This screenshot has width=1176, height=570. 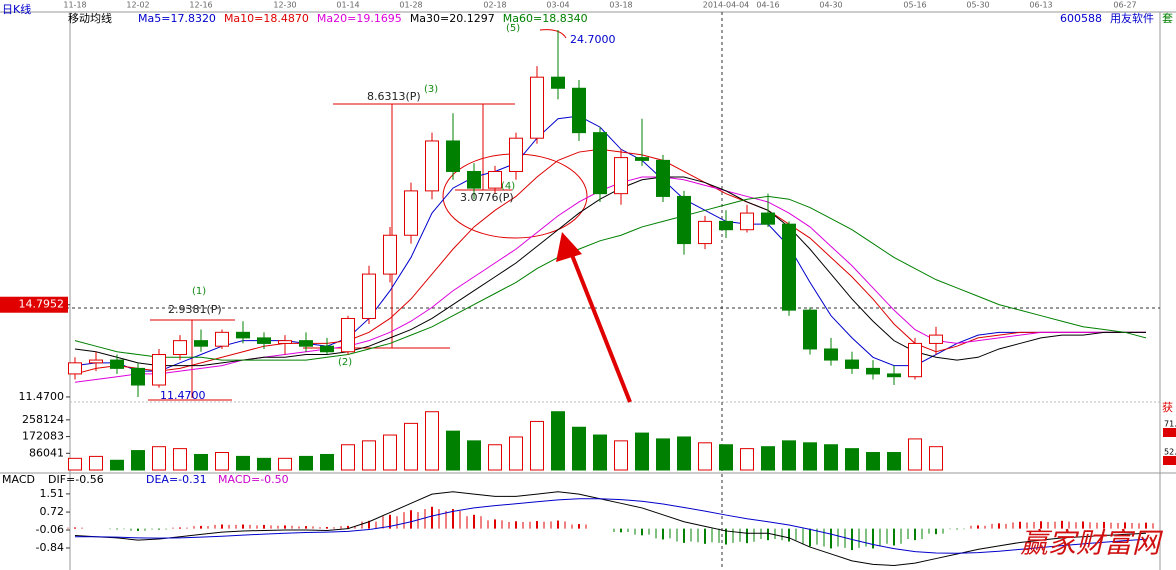 I want to click on x-tick-label: 06-13, so click(x=1040, y=5).